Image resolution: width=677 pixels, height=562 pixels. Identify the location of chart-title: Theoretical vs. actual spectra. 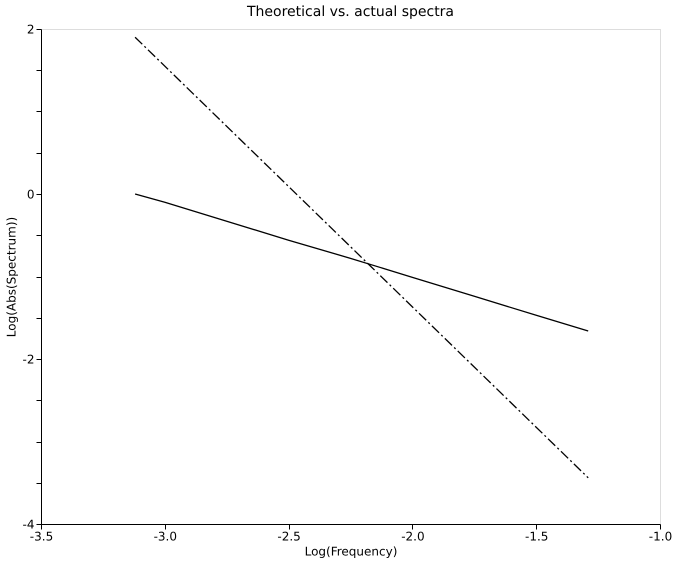
(350, 12).